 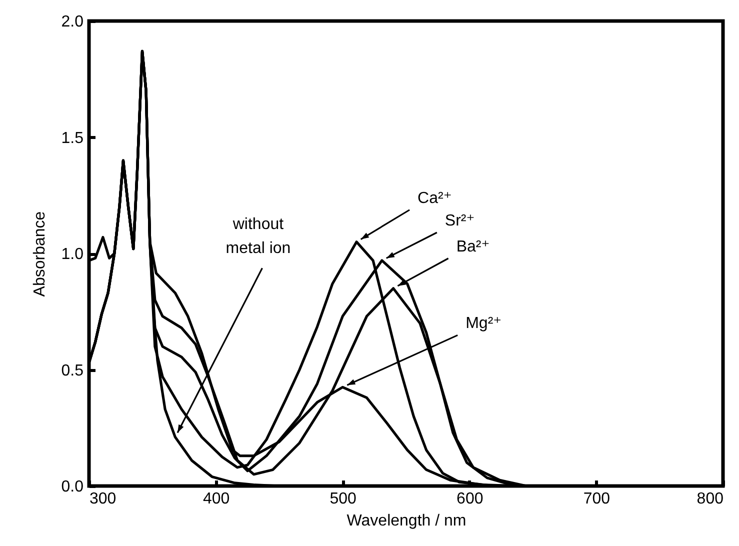 I want to click on y-tick-label: 1.0, so click(x=72, y=254).